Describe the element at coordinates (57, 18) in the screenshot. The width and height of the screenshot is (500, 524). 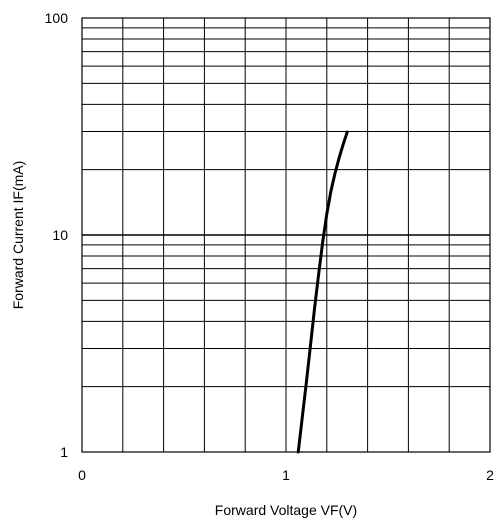
I see `y-tick-label: 100` at that location.